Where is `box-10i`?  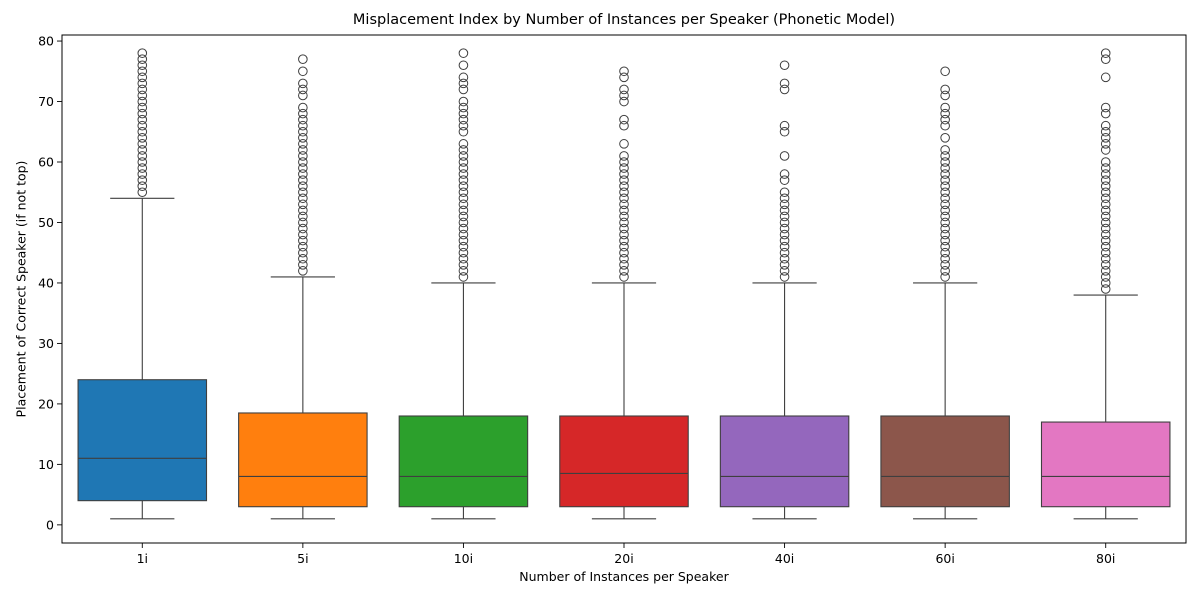 box-10i is located at coordinates (463, 461).